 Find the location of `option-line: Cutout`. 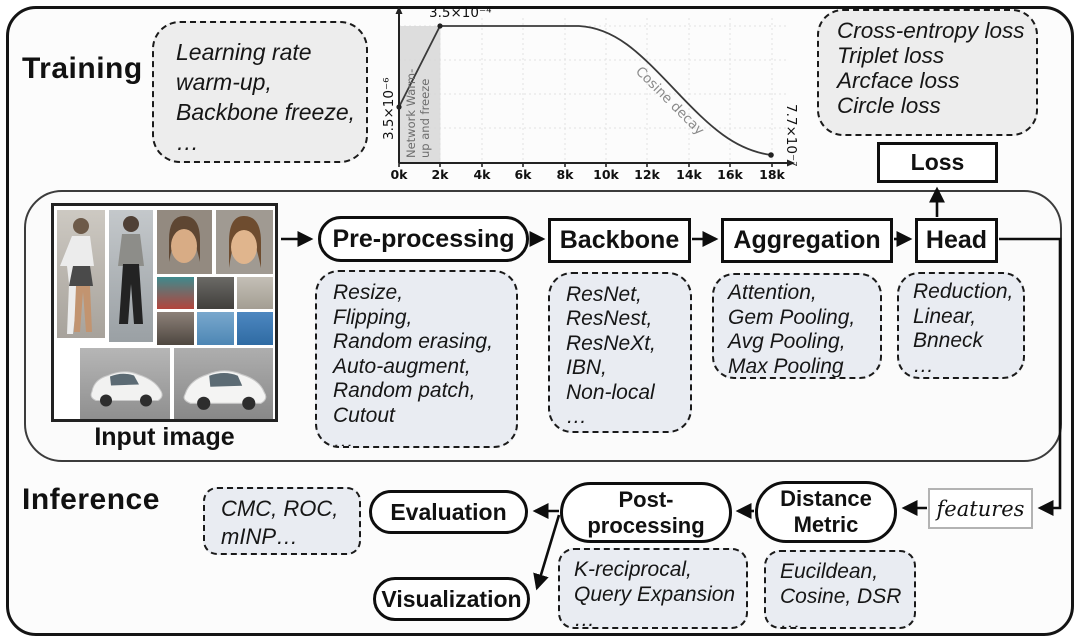

option-line: Cutout is located at coordinates (364, 415).